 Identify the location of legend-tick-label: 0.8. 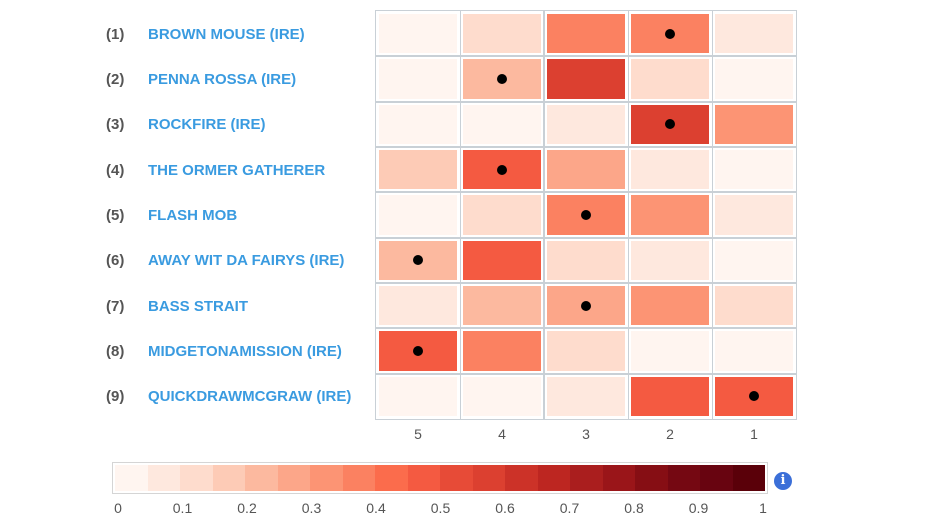
(634, 508).